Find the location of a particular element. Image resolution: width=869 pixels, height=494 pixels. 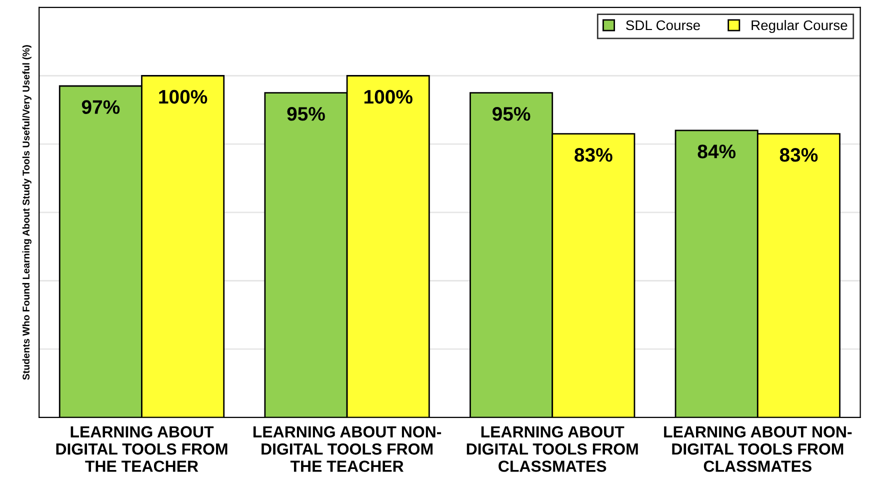

y-axis-title: Students Who Found Learning About Study Tools Useful/Very Useful (%) is located at coordinates (27, 212).